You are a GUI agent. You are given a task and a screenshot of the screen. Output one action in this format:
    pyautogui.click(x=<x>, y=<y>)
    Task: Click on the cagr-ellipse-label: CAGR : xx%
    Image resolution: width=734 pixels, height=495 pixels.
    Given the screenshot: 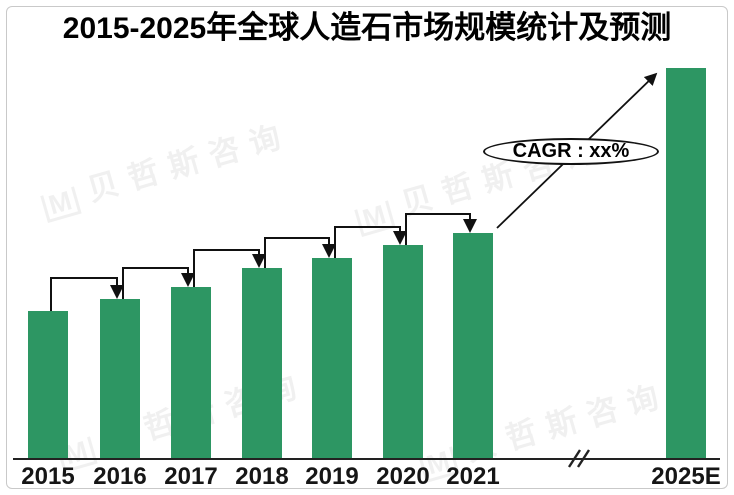 What is the action you would take?
    pyautogui.click(x=571, y=151)
    